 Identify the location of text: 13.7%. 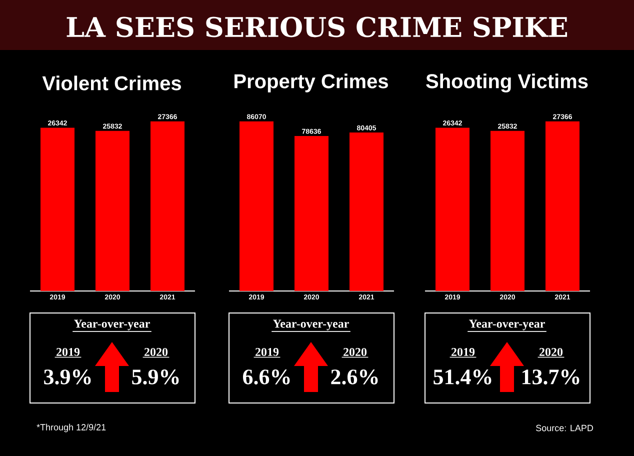
(551, 377).